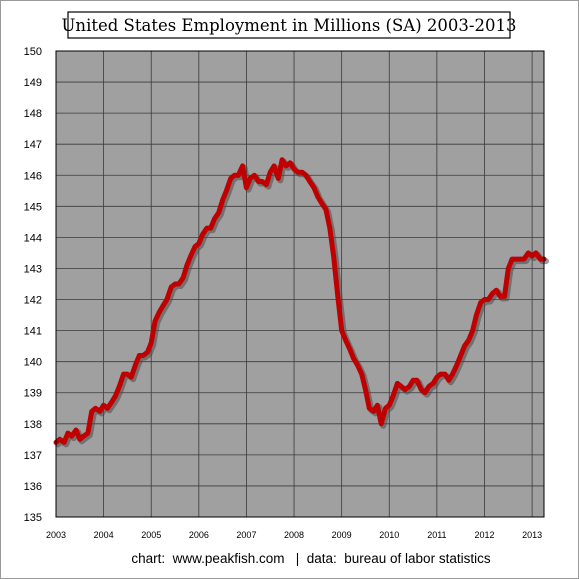 The height and width of the screenshot is (579, 579). I want to click on y-tick-label: 144, so click(33, 238).